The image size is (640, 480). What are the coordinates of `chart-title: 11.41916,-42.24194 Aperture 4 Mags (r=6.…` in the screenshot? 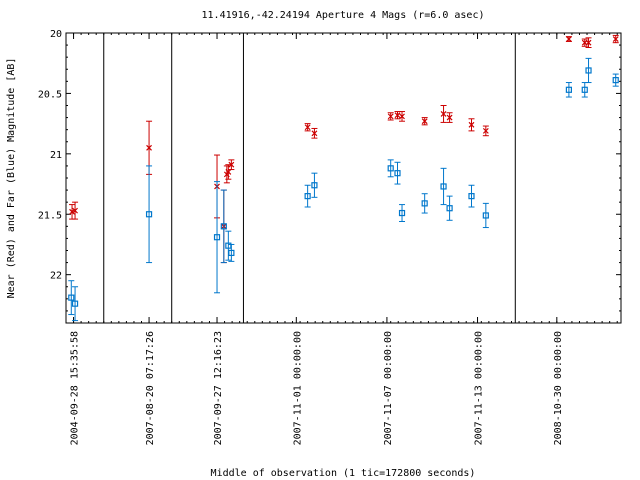 It's located at (343, 15).